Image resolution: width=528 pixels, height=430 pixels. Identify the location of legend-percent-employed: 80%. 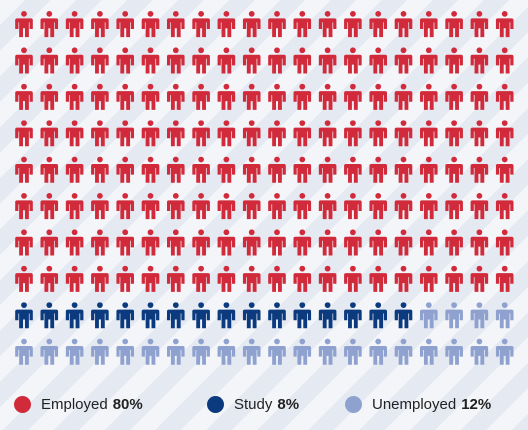
(127, 404).